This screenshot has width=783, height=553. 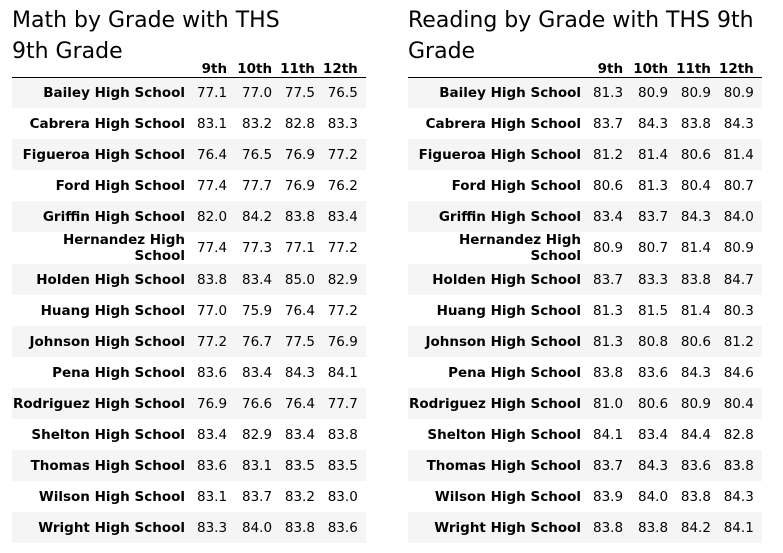 What do you see at coordinates (104, 372) in the screenshot?
I see `school-name: Pena High School` at bounding box center [104, 372].